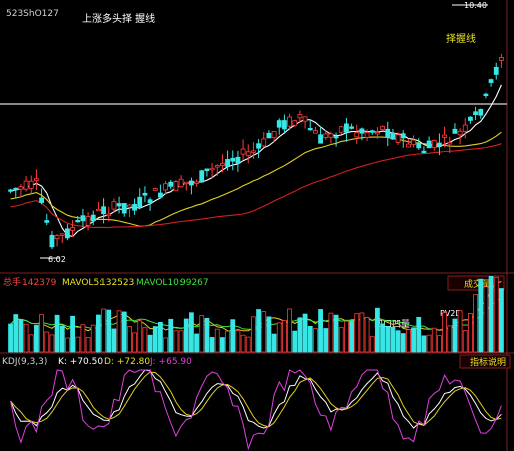  Describe the element at coordinates (117, 283) in the screenshot. I see `mavol5-value: 132523` at that location.